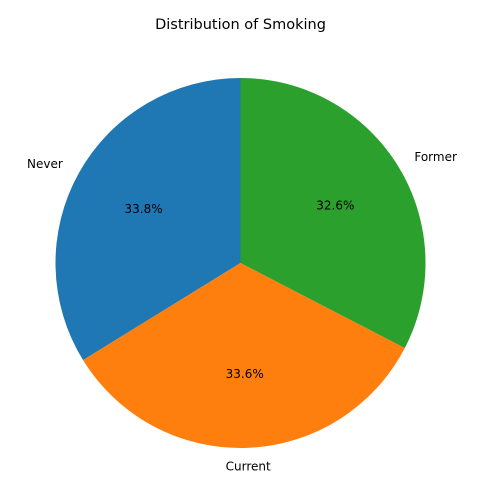 The image size is (481, 504). Describe the element at coordinates (248, 466) in the screenshot. I see `slice-label-current: Current` at that location.